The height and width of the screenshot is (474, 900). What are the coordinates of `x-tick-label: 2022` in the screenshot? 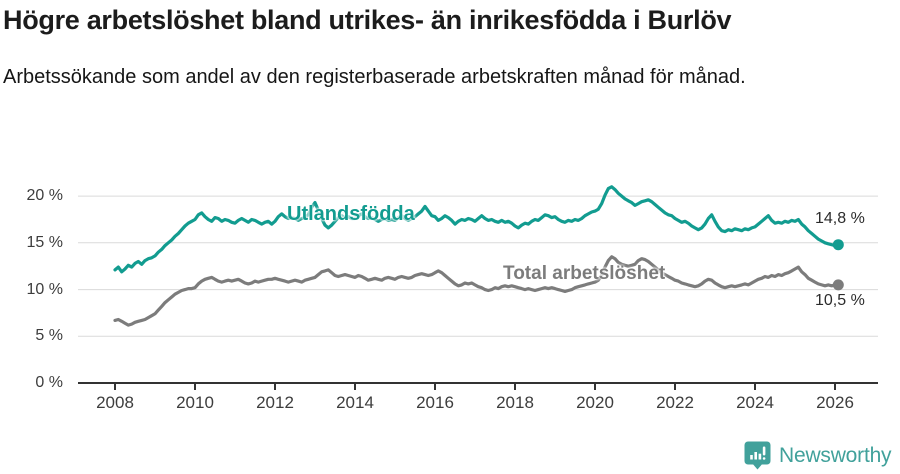 It's located at (675, 402).